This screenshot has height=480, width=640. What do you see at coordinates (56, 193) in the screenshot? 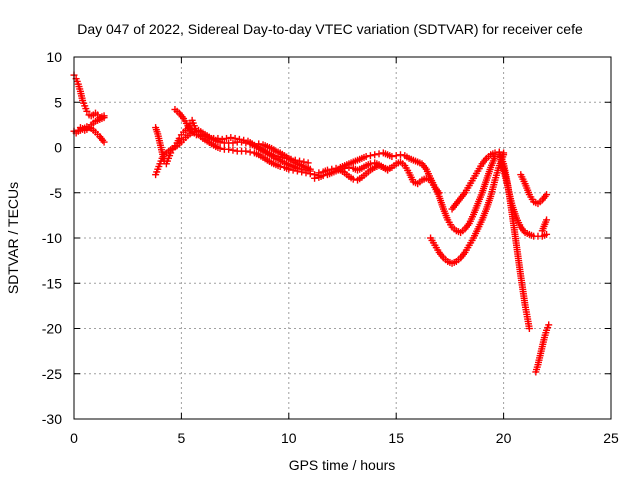
I see `y-tick-label: -5` at bounding box center [56, 193].